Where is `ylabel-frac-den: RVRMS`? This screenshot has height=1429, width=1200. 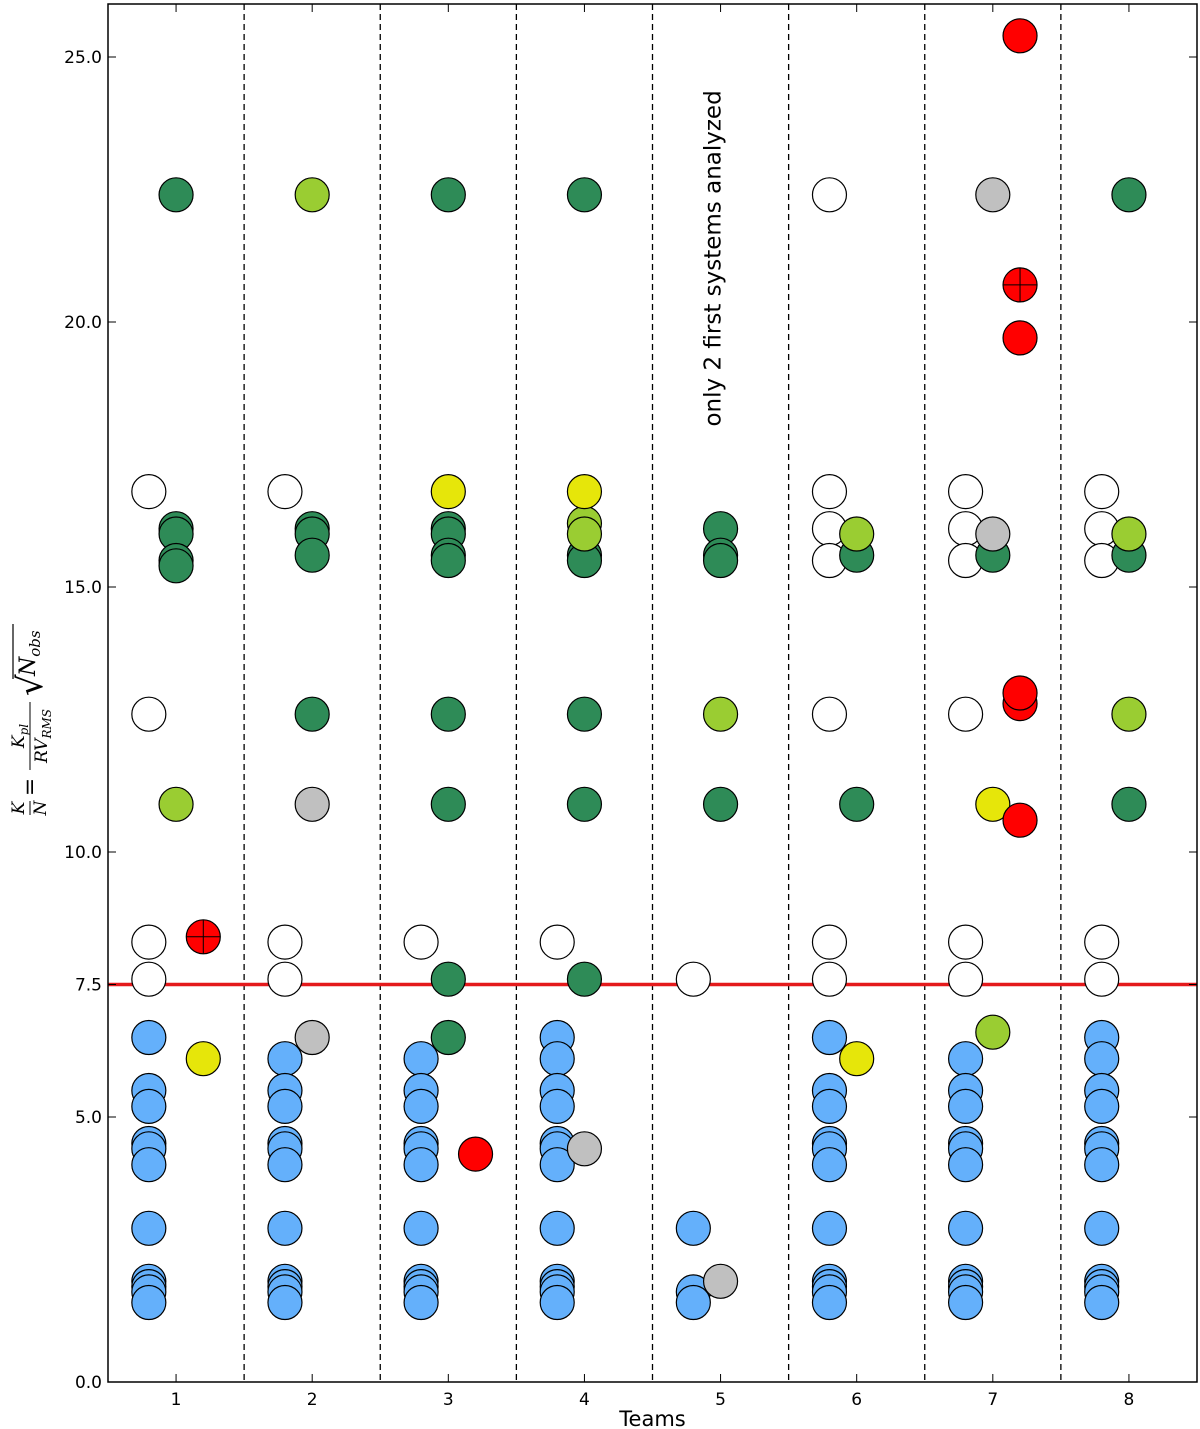 ylabel-frac-den: RVRMS is located at coordinates (43, 736).